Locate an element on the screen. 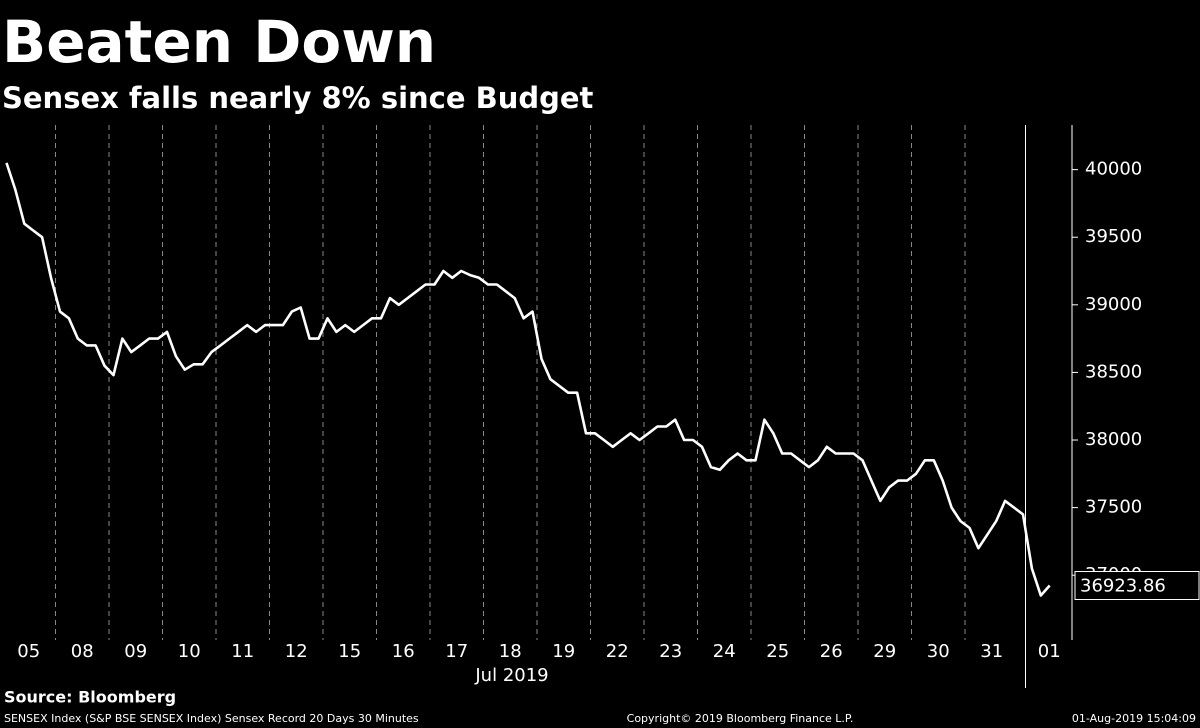 This screenshot has height=728, width=1200. source: Source: Bloomberg is located at coordinates (90, 697).